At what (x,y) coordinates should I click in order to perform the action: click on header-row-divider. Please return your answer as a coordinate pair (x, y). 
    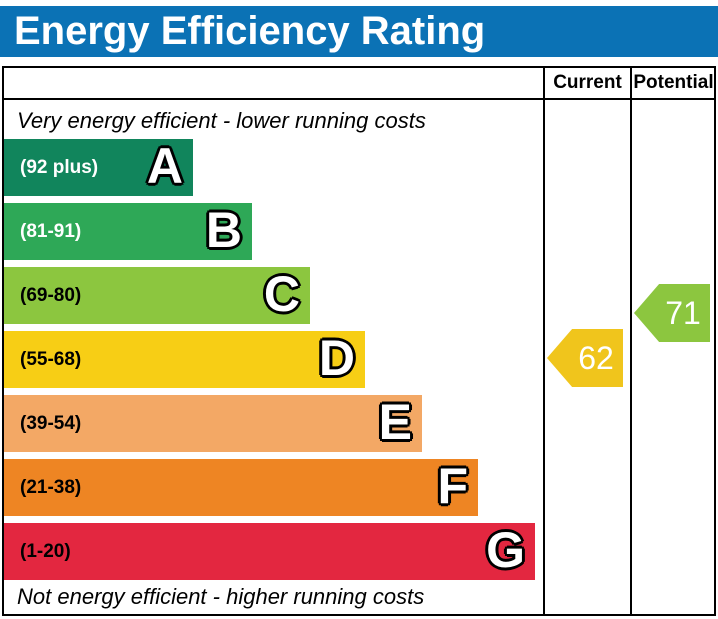
    Looking at the image, I should click on (359, 99).